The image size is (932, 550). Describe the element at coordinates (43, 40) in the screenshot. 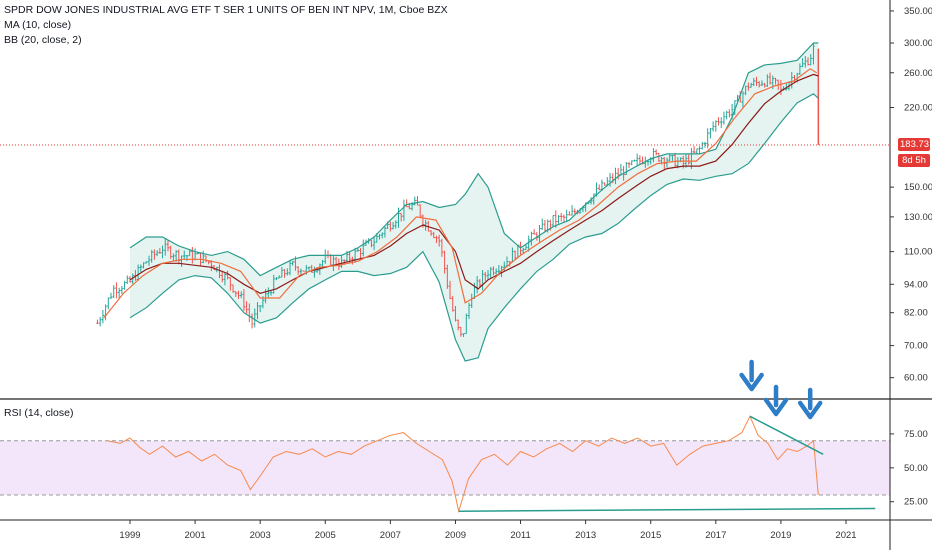

I see `bb-legend: BB (20, close, 2)` at that location.